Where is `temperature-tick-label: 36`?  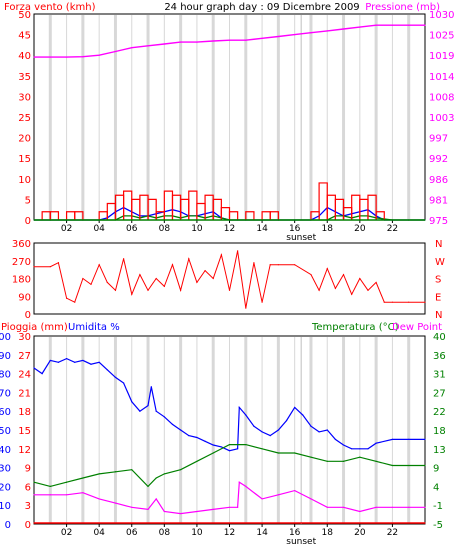 temperature-tick-label: 36 is located at coordinates (439, 356).